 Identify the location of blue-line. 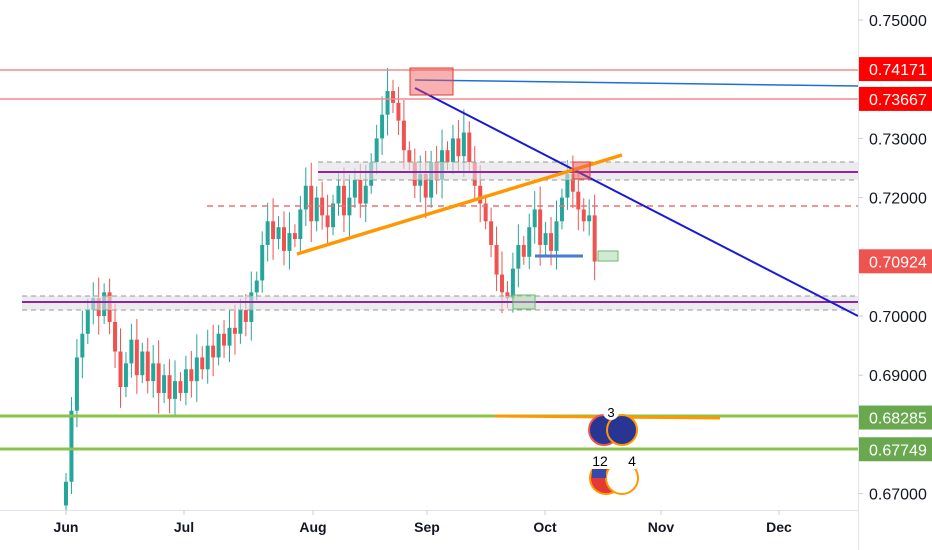
(636, 83).